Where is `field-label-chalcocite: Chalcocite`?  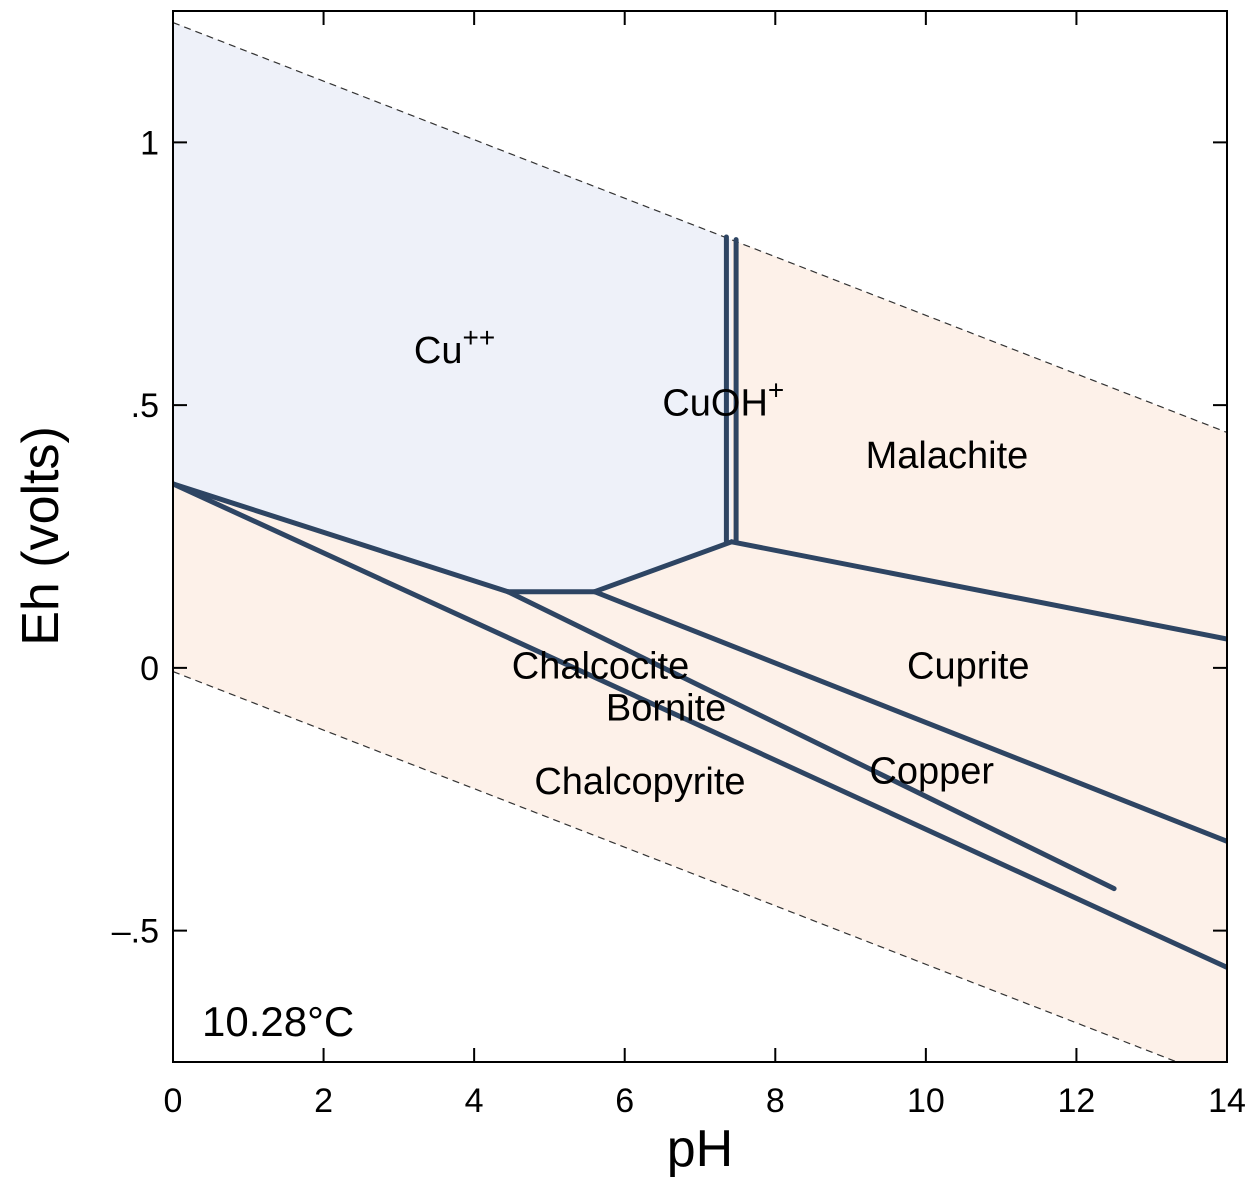
field-label-chalcocite: Chalcocite is located at coordinates (600, 666).